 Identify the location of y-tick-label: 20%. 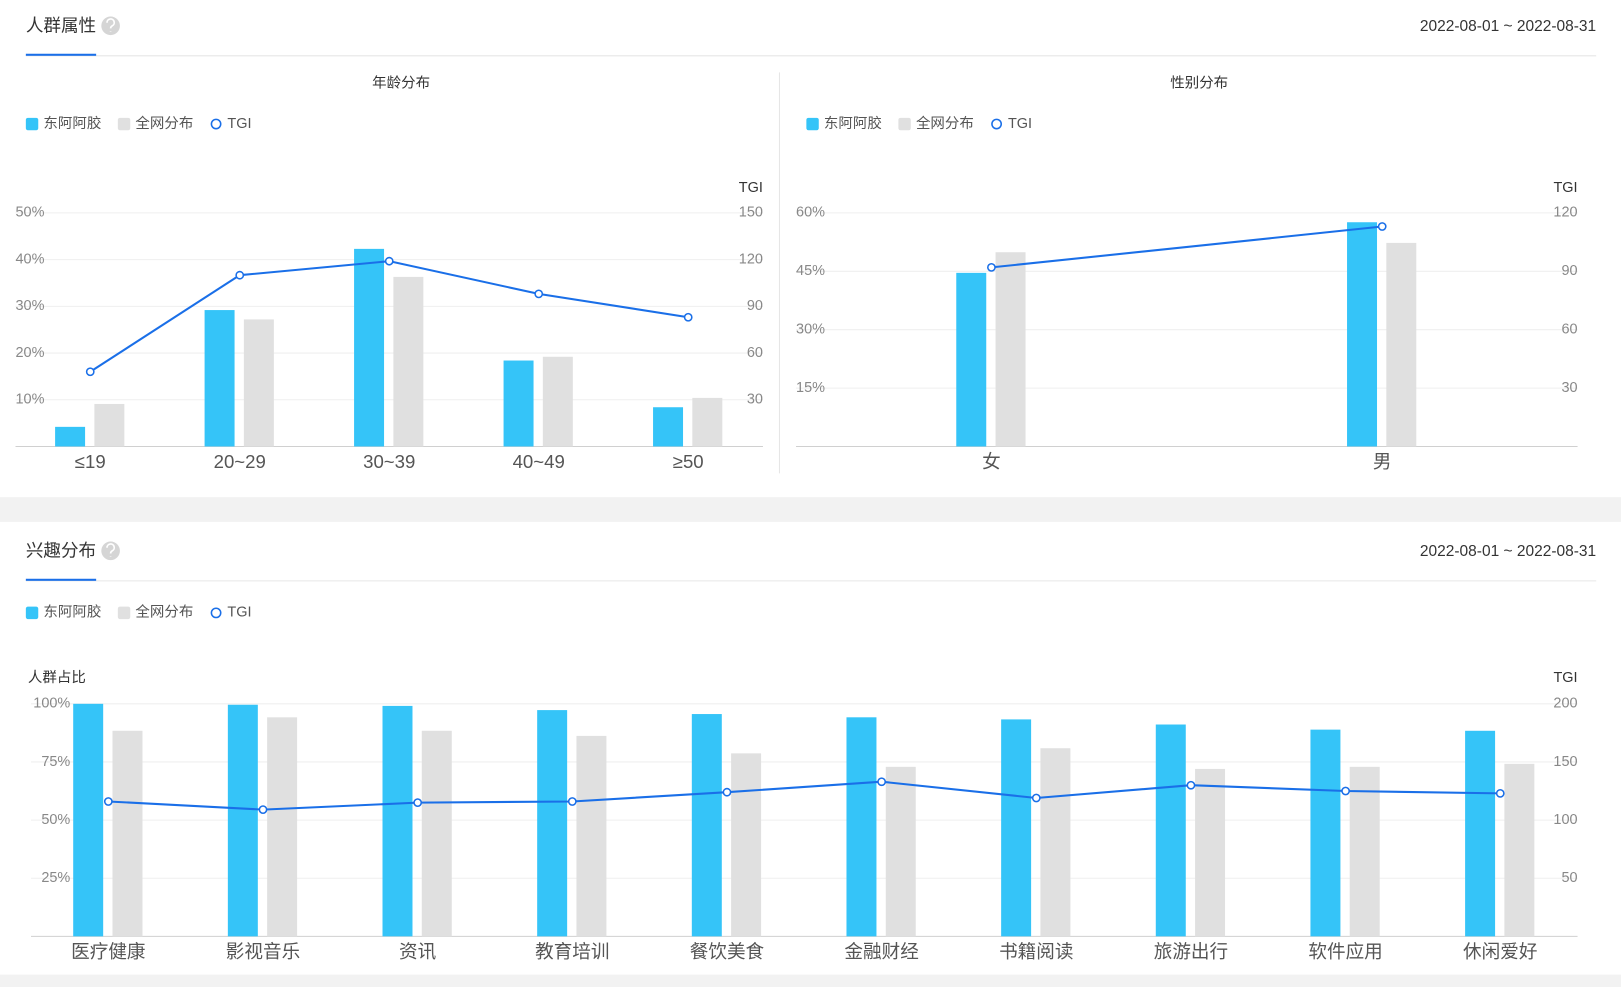
(30, 353).